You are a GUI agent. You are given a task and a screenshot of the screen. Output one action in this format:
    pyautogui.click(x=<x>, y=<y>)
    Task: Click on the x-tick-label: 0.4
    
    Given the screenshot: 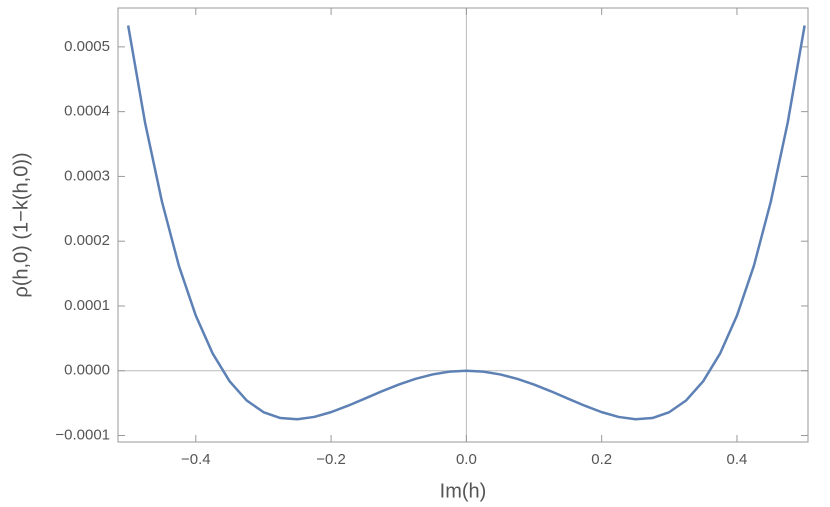 What is the action you would take?
    pyautogui.click(x=737, y=459)
    